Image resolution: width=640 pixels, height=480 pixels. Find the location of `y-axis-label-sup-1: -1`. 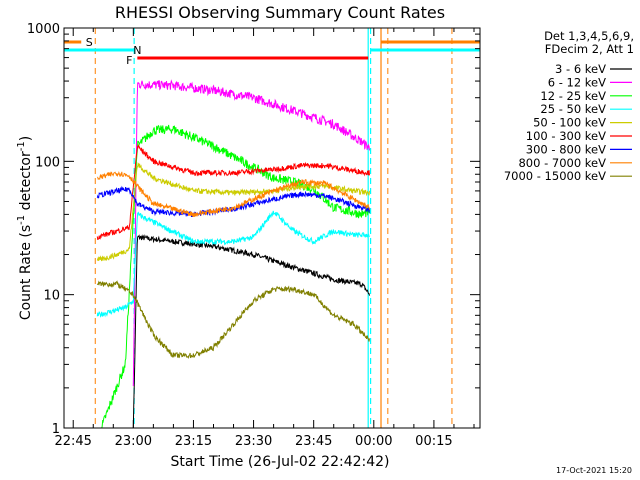

y-axis-label-sup-1: -1 is located at coordinates (21, 220).